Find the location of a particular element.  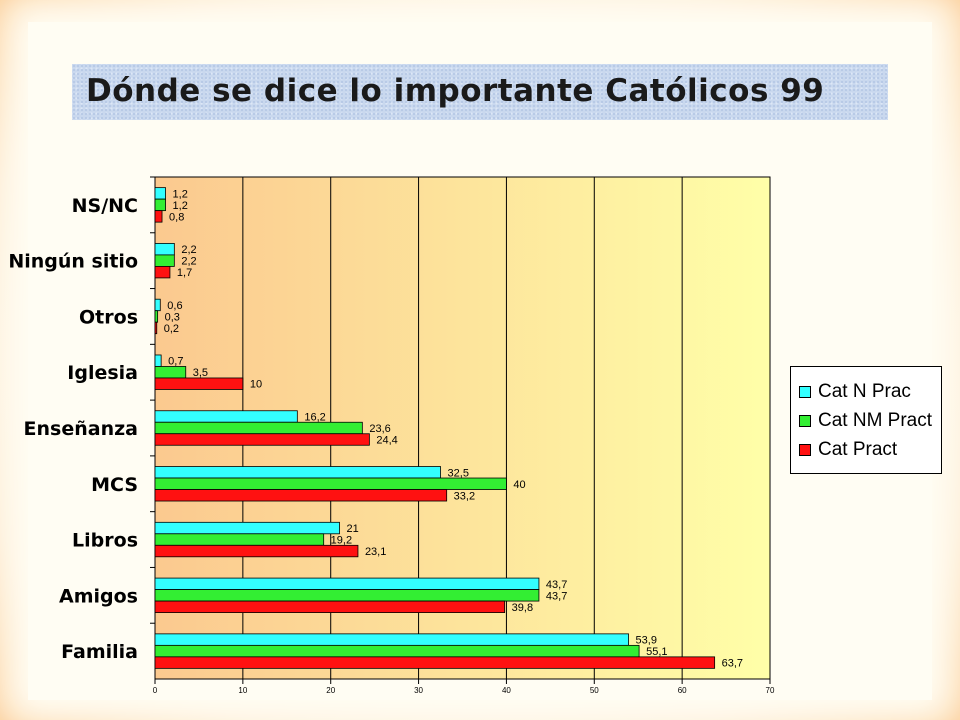

legend-item-cat-n-prac: Cat N Prac is located at coordinates (870, 391).